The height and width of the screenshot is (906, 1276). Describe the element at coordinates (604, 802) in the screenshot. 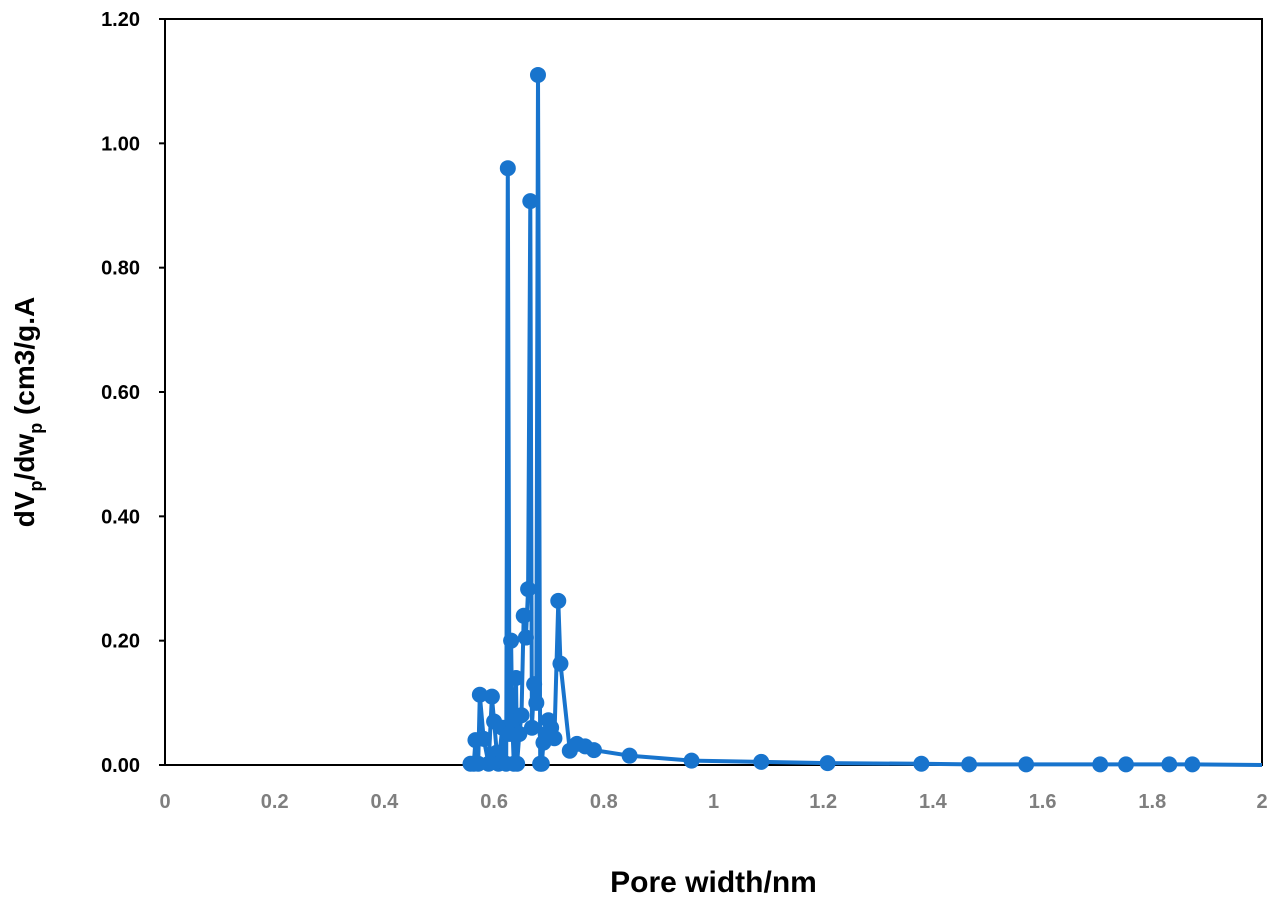

I see `x-tick-label: 0.8` at that location.